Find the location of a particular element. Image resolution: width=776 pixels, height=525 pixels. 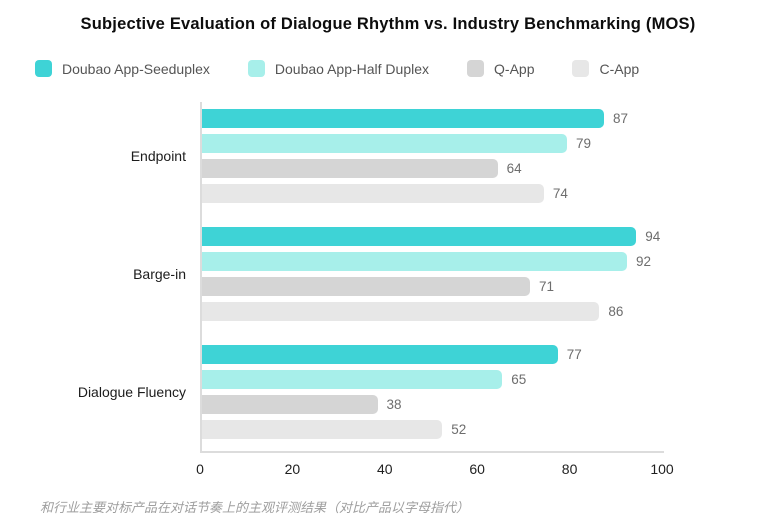

bar-row: 86 is located at coordinates (433, 311).